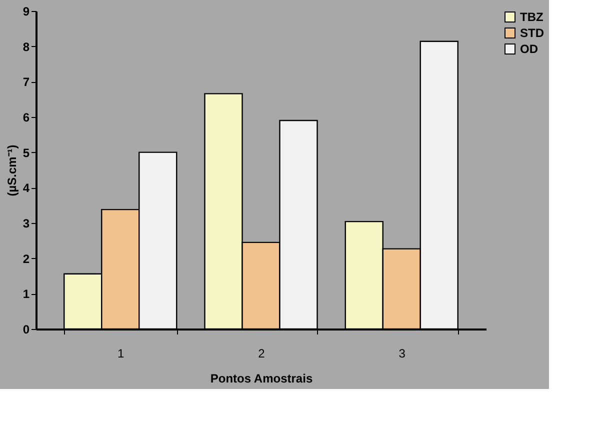 The height and width of the screenshot is (443, 607). I want to click on x-tick-label: 3, so click(402, 353).